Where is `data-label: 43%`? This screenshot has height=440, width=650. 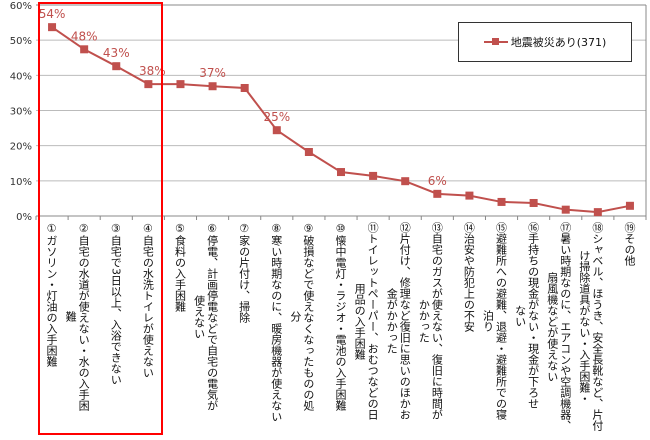 data-label: 43% is located at coordinates (116, 53).